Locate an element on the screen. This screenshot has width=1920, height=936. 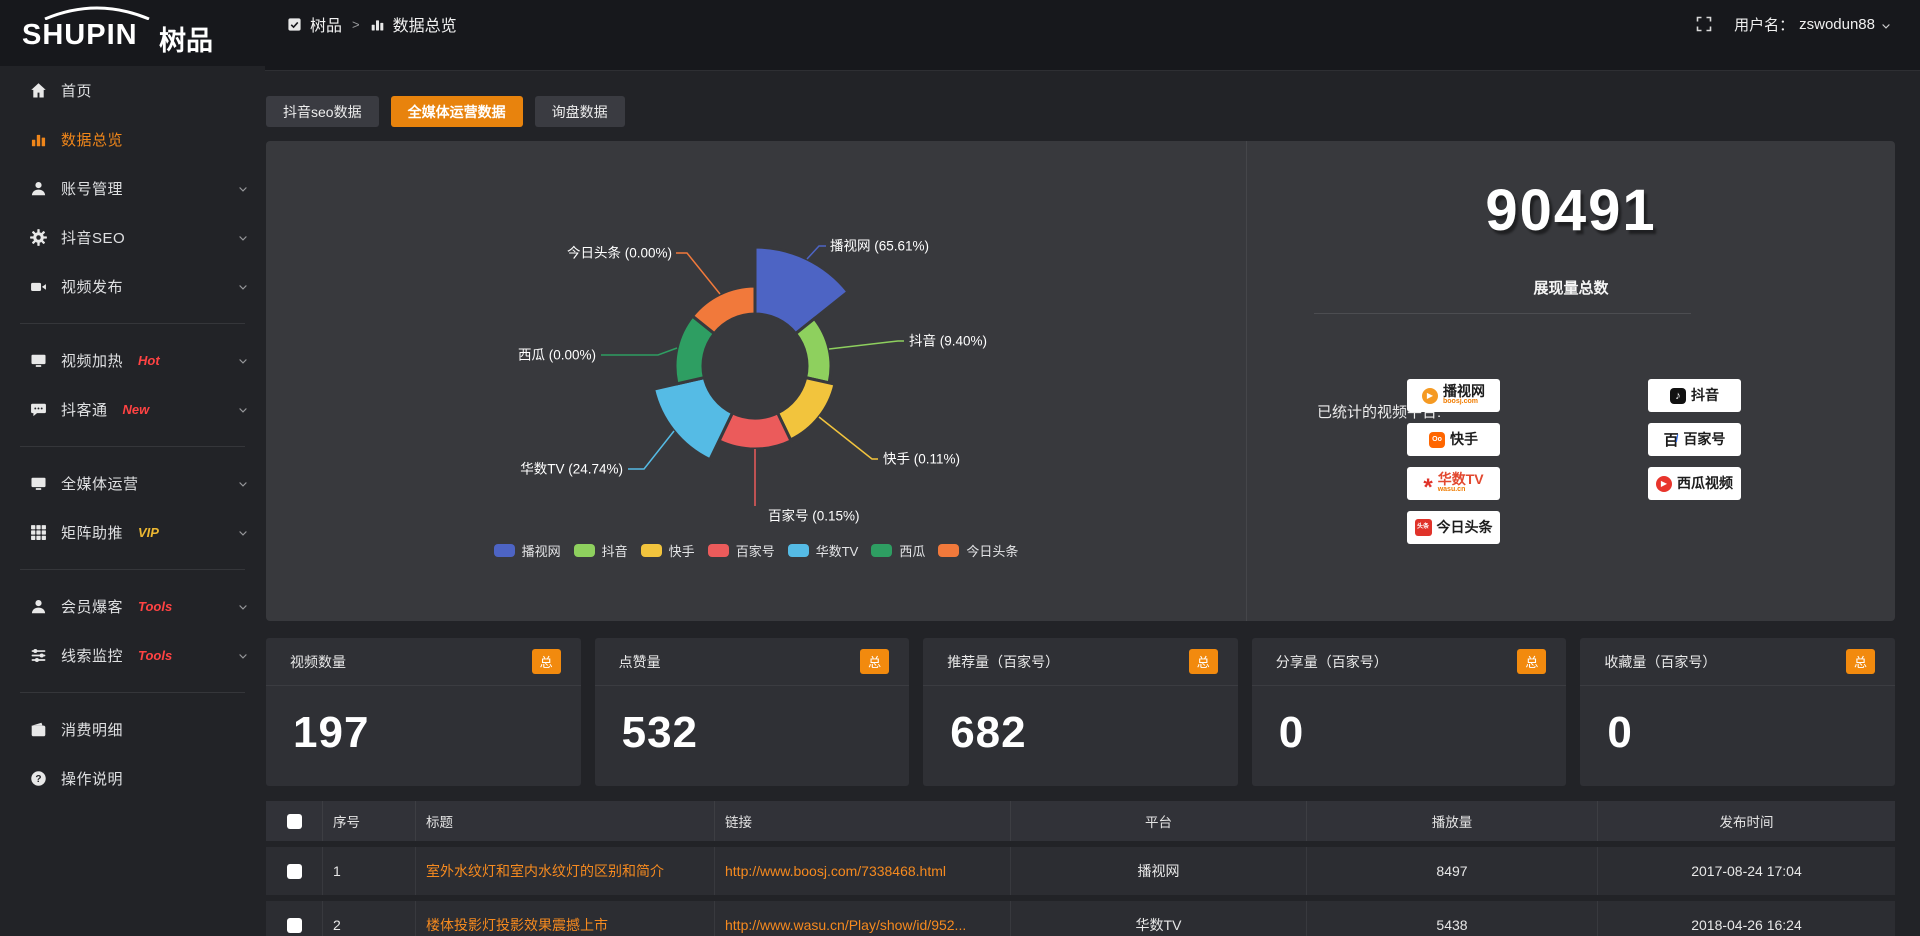
cell-title-link: 楼体投影灯投影效果震撼上市 is located at coordinates (517, 925).